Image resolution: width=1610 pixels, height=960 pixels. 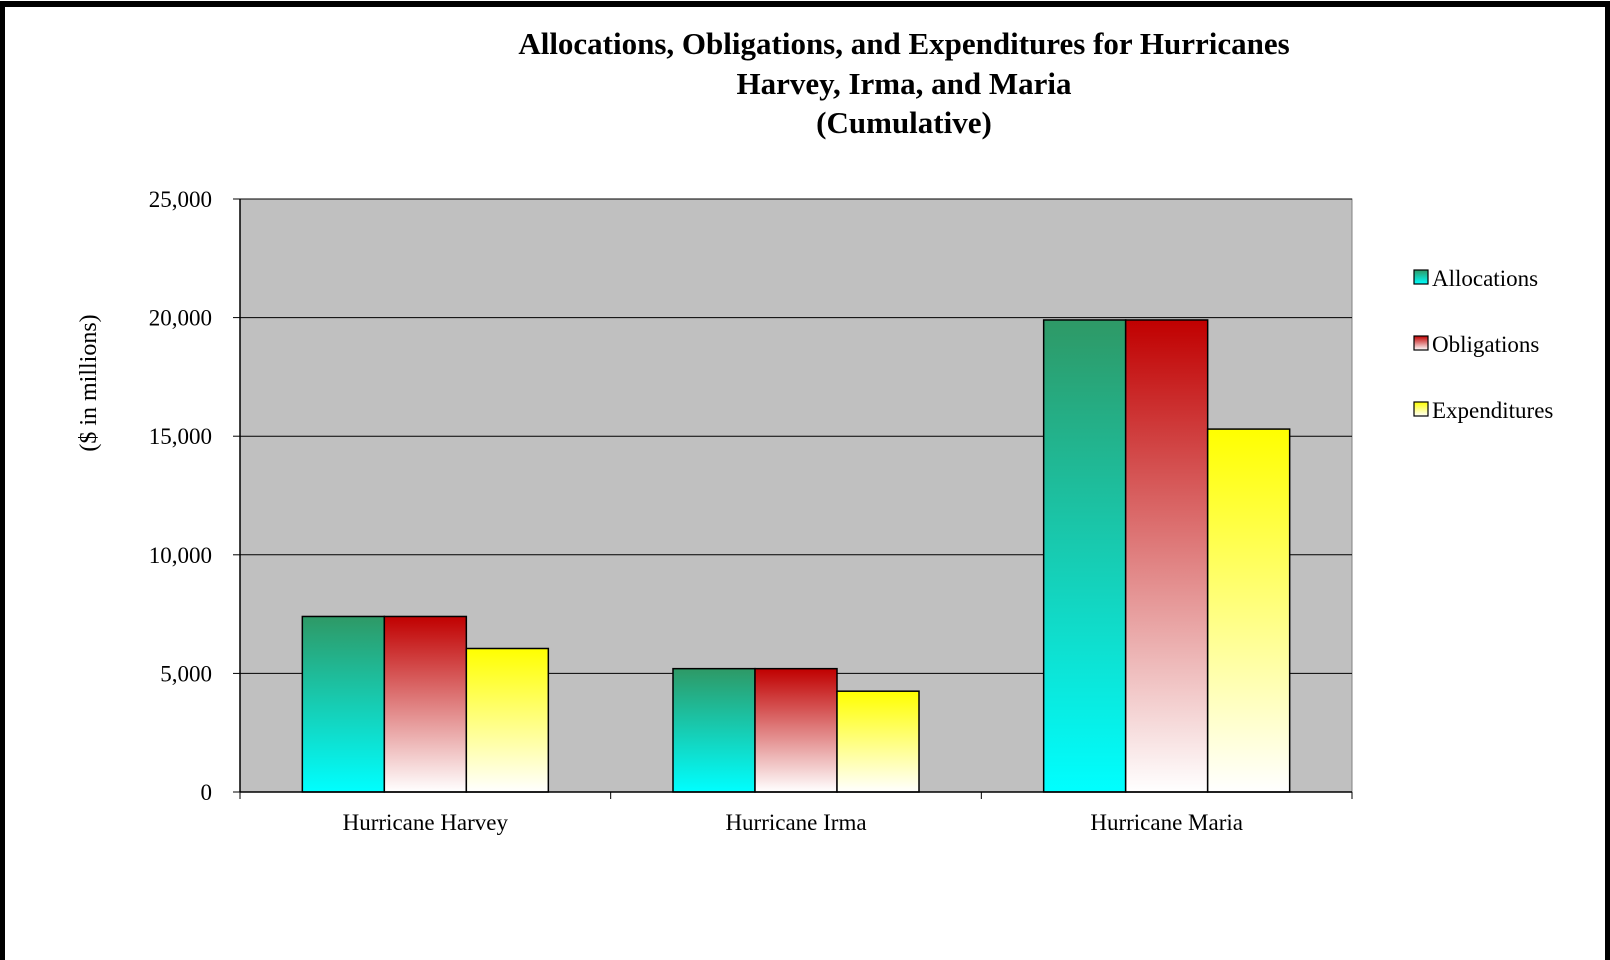 What do you see at coordinates (1421, 277) in the screenshot?
I see `legend-swatch-allocations` at bounding box center [1421, 277].